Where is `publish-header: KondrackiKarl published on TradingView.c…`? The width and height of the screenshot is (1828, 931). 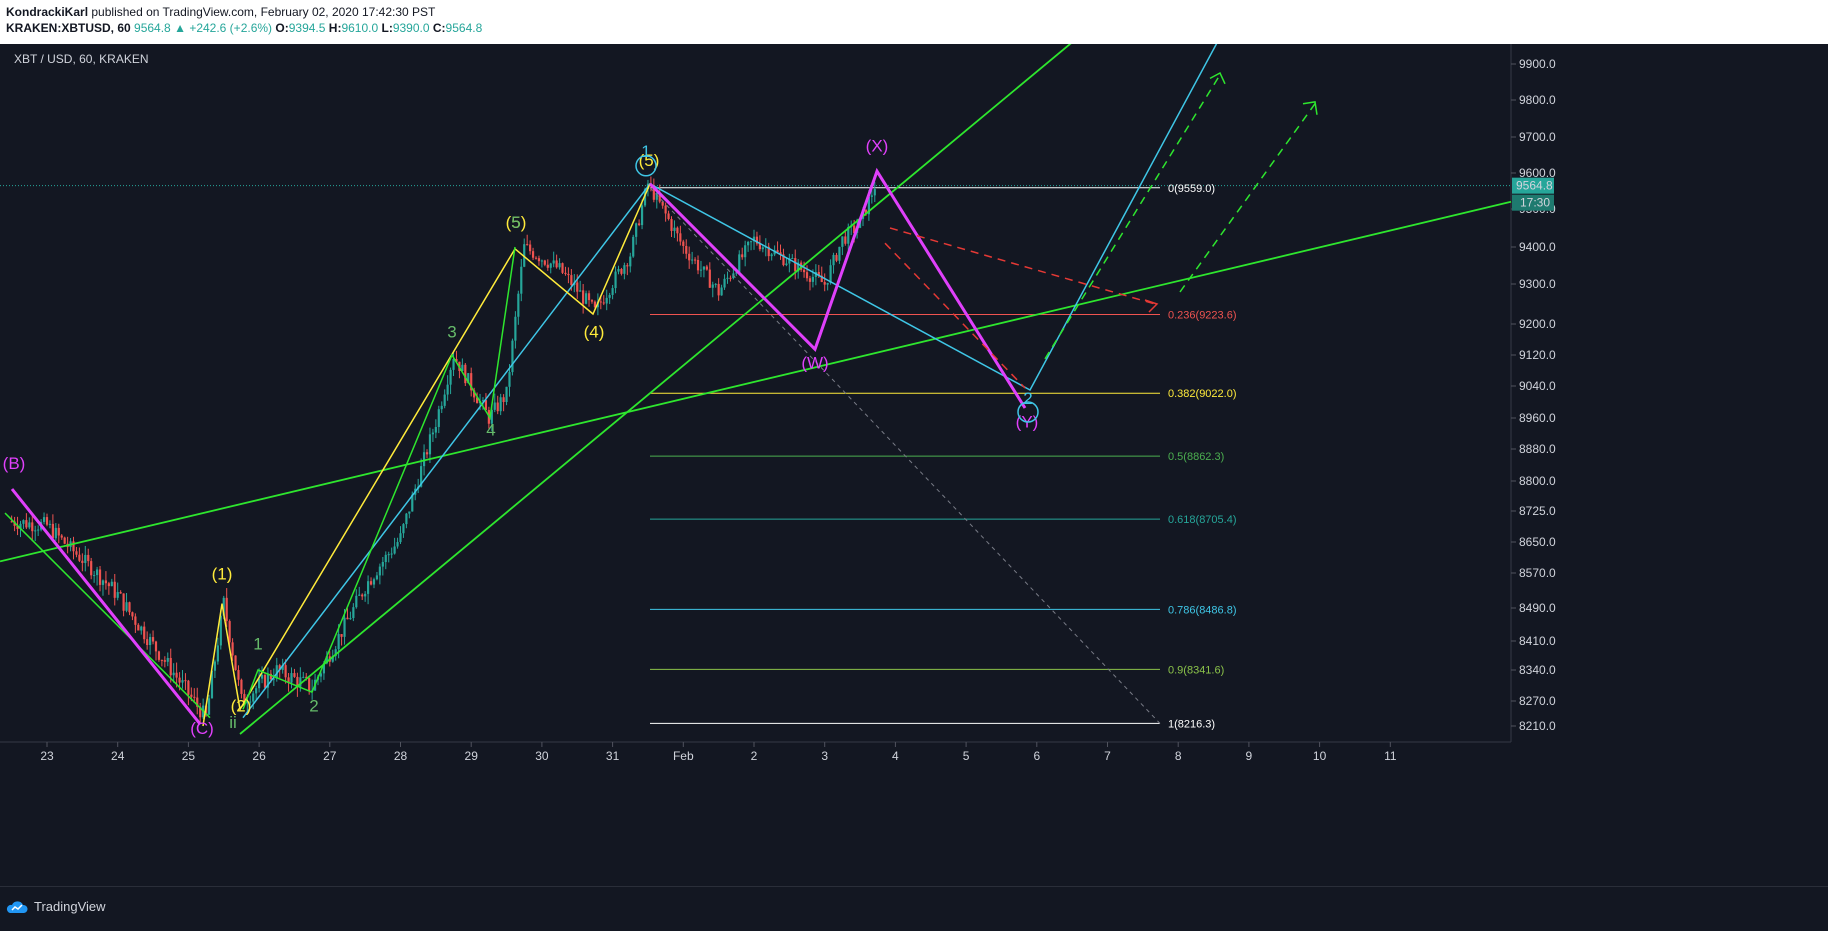
publish-header: KondrackiKarl published on TradingView.c… is located at coordinates (914, 22).